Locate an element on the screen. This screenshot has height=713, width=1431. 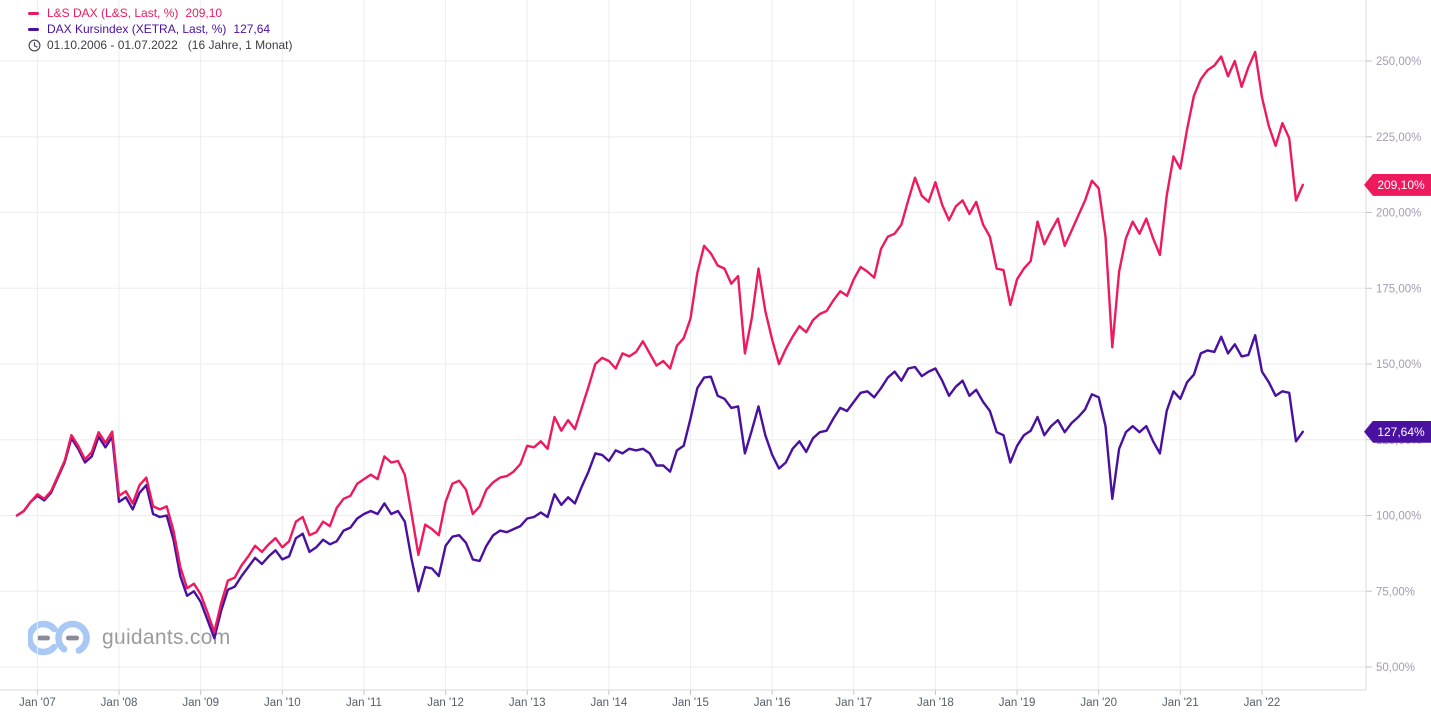
legend-series-value: 209,10 is located at coordinates (204, 13).